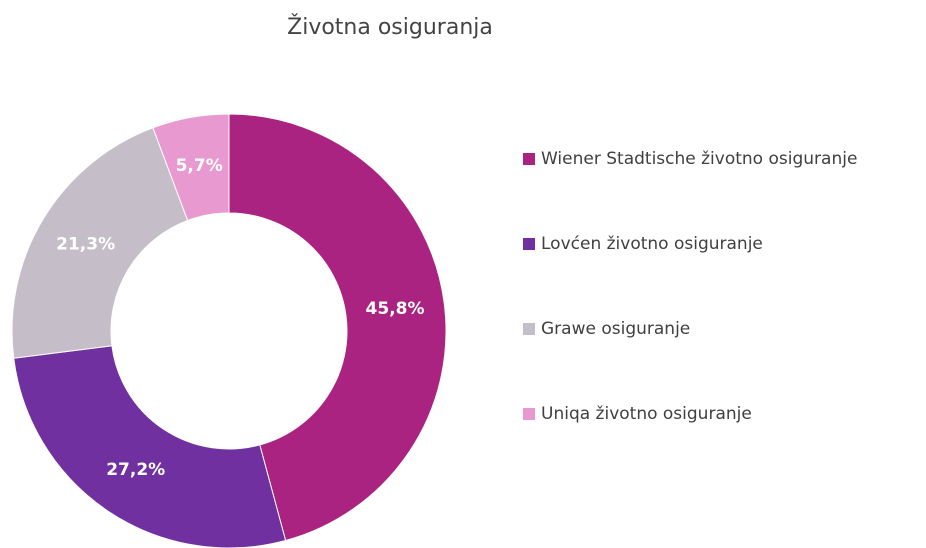 The width and height of the screenshot is (926, 548). I want to click on legend-text: Lovćen životno osiguranje, so click(652, 244).